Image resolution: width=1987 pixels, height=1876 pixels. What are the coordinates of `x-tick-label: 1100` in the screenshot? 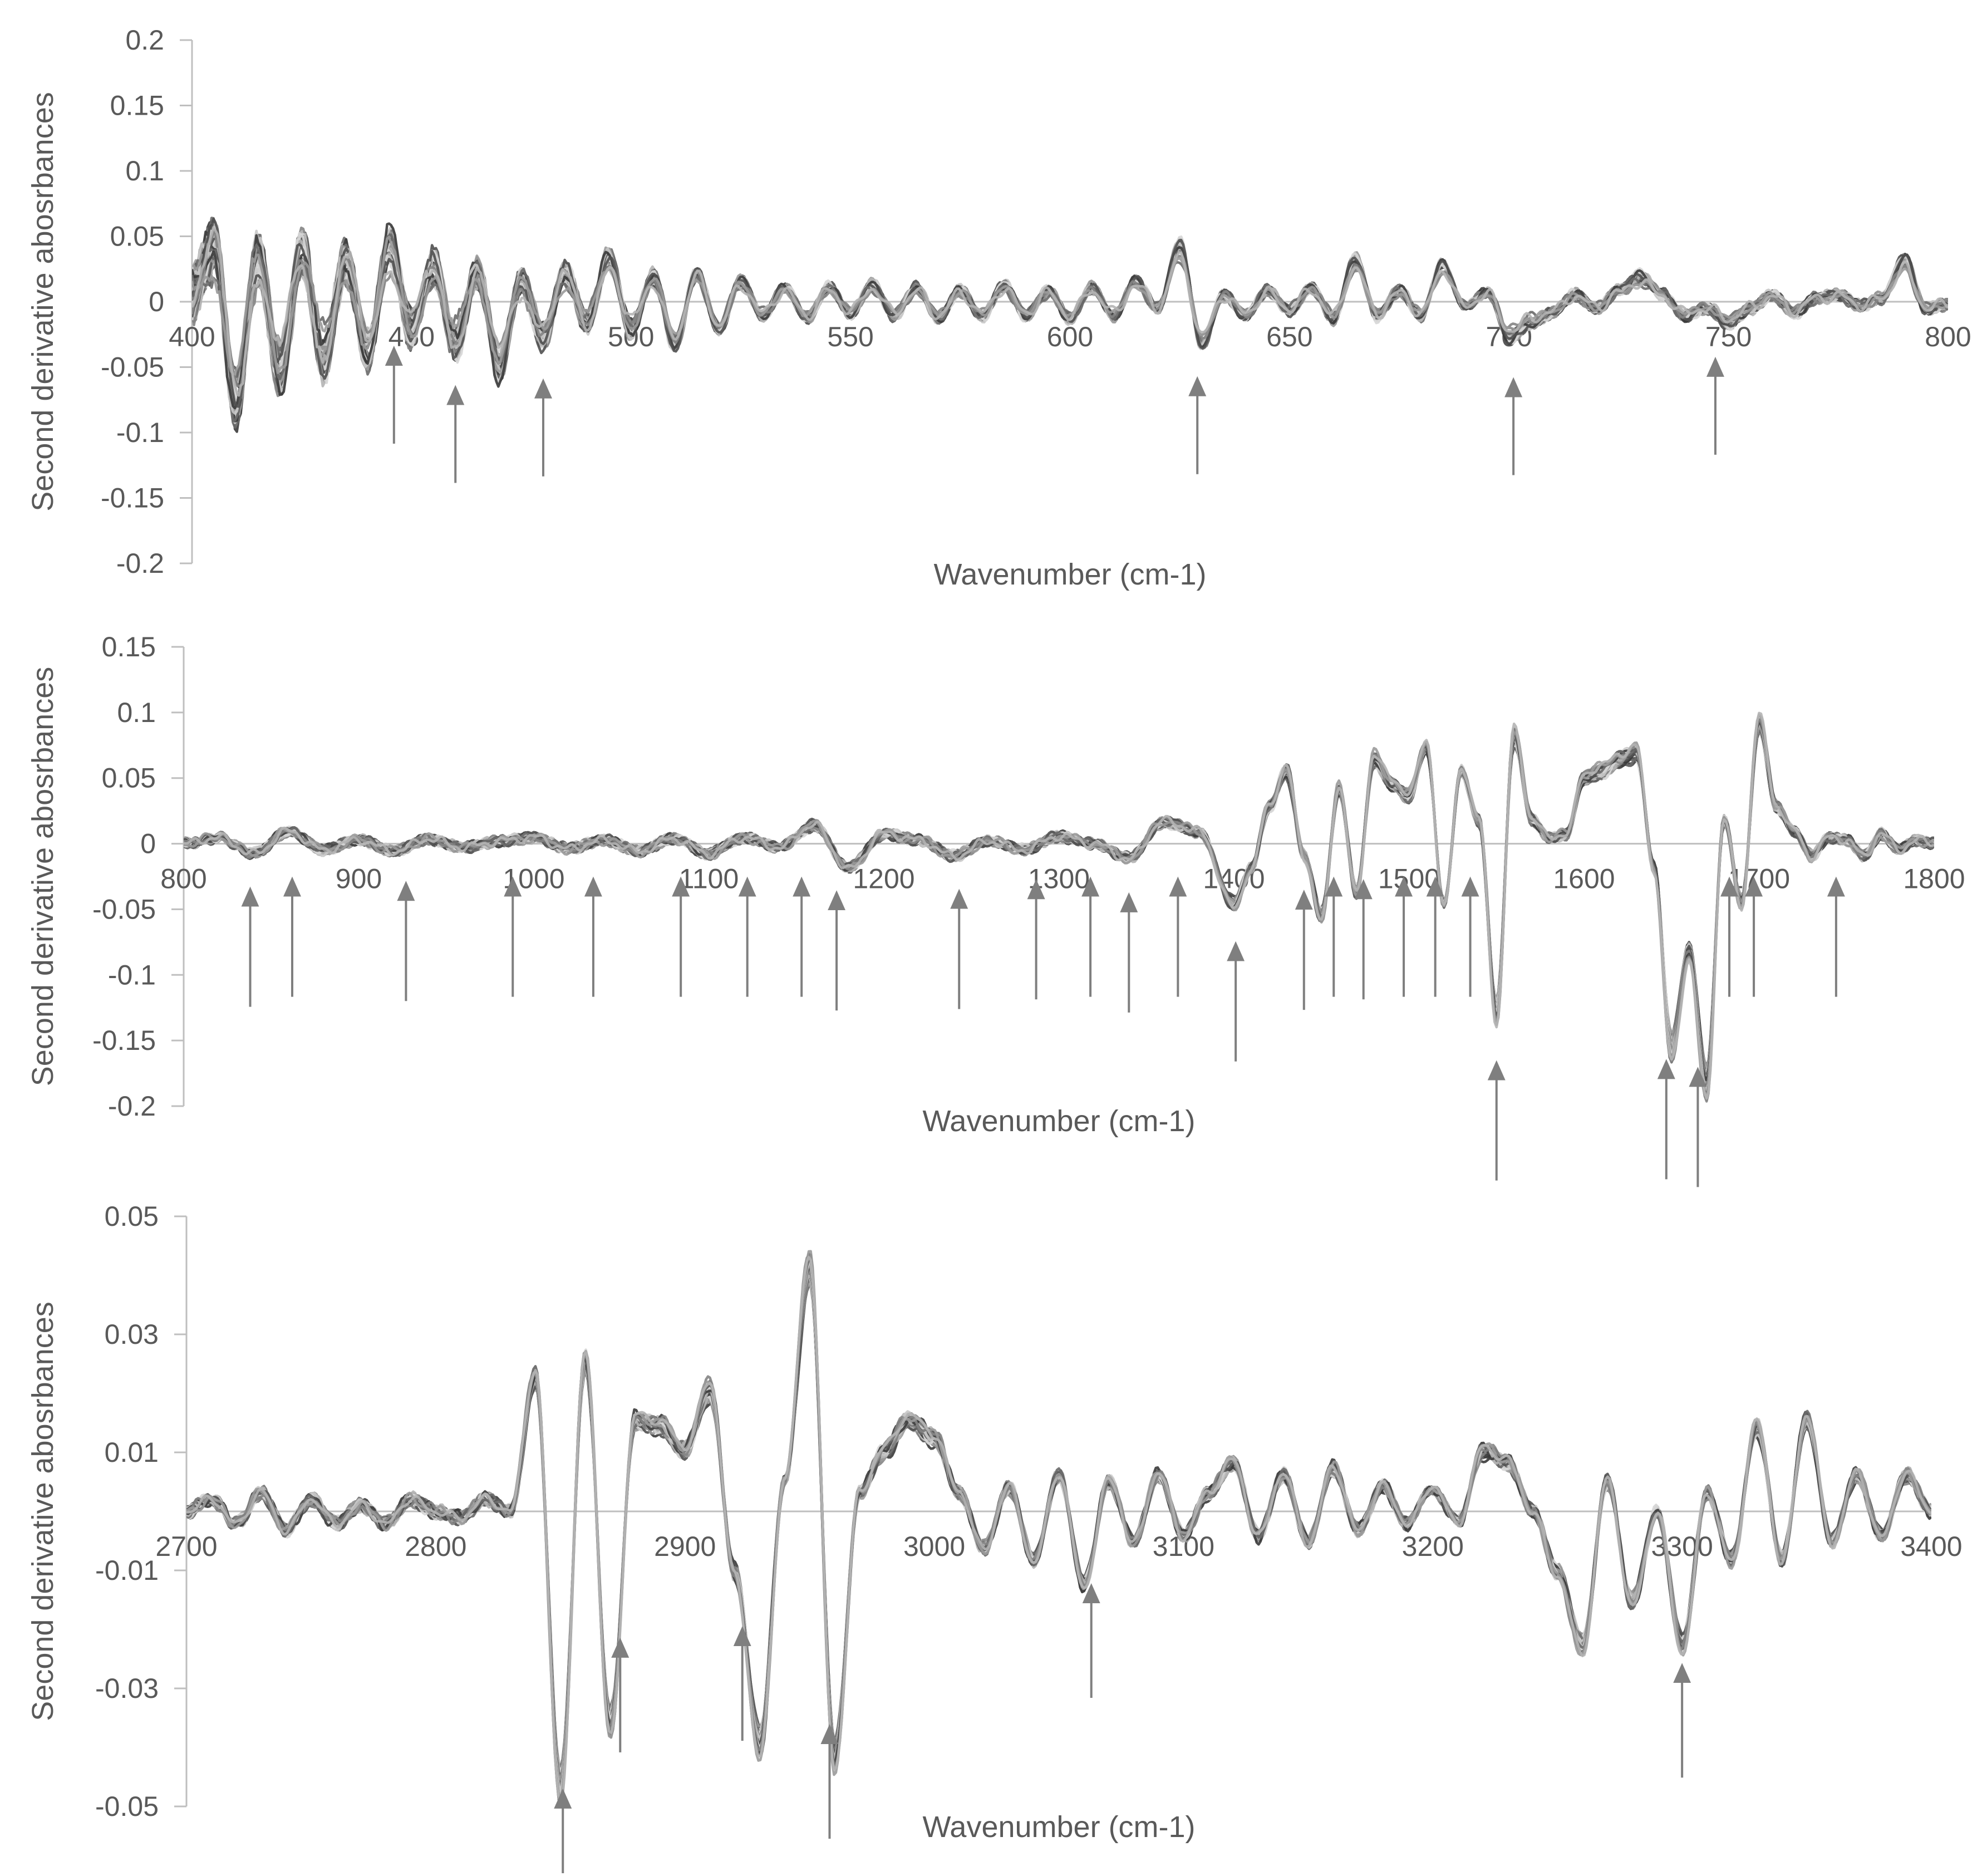 It's located at (709, 879).